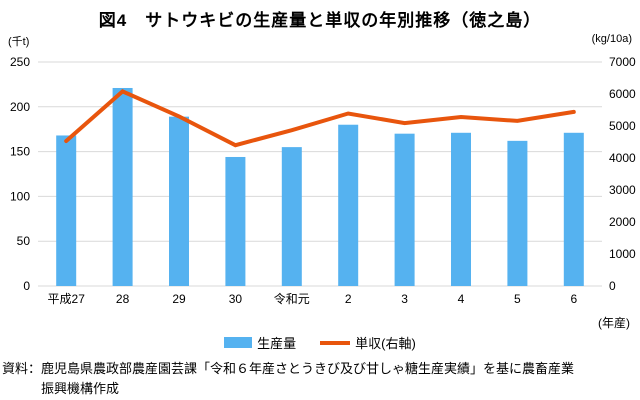 This screenshot has width=640, height=400. Describe the element at coordinates (622, 254) in the screenshot. I see `right-axis-tick-label: 1000` at that location.